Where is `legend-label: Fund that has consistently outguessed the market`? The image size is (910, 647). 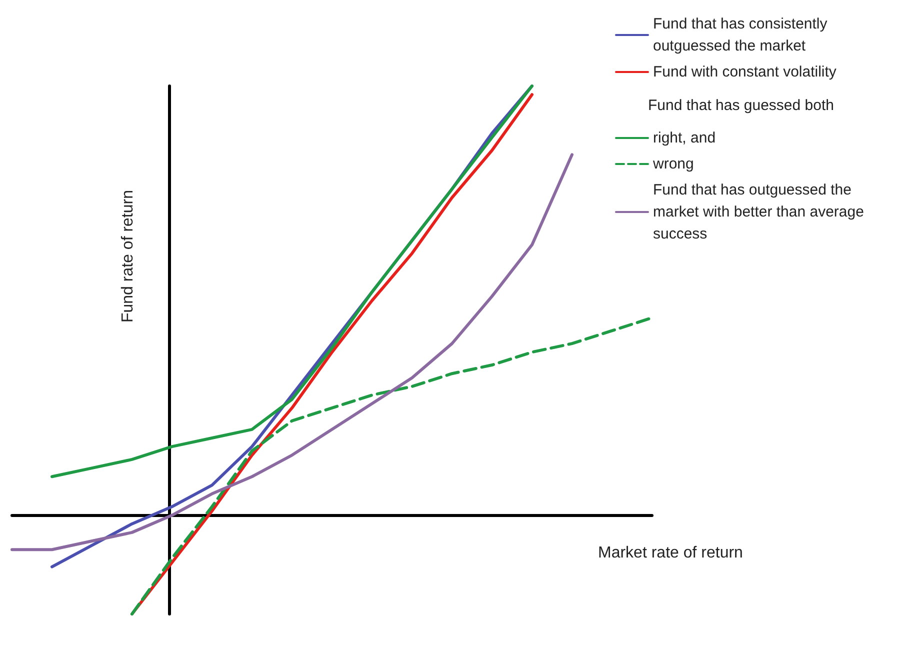 legend-label: Fund that has consistently outguessed the market is located at coordinates (742, 35).